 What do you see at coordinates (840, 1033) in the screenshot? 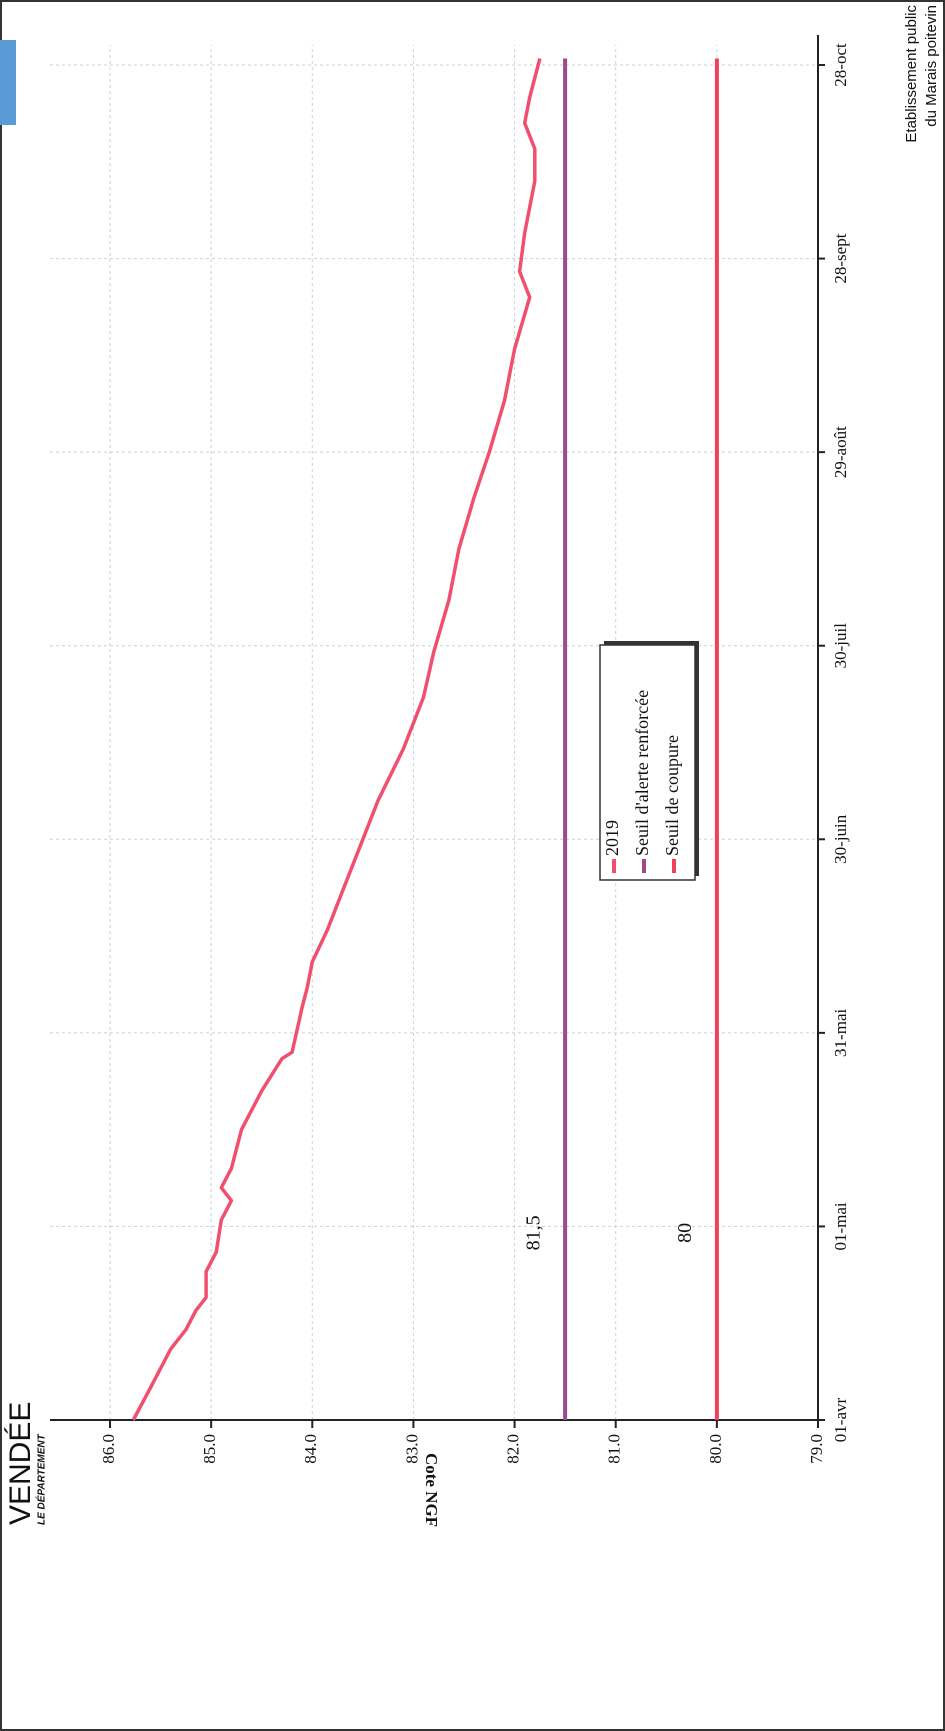
I see `x-tick-label: 31-mai` at bounding box center [840, 1033].